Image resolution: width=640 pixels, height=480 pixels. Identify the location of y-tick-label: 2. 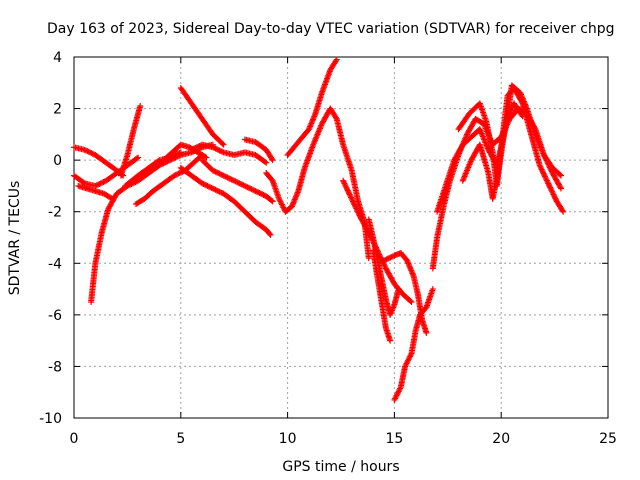
(57, 110).